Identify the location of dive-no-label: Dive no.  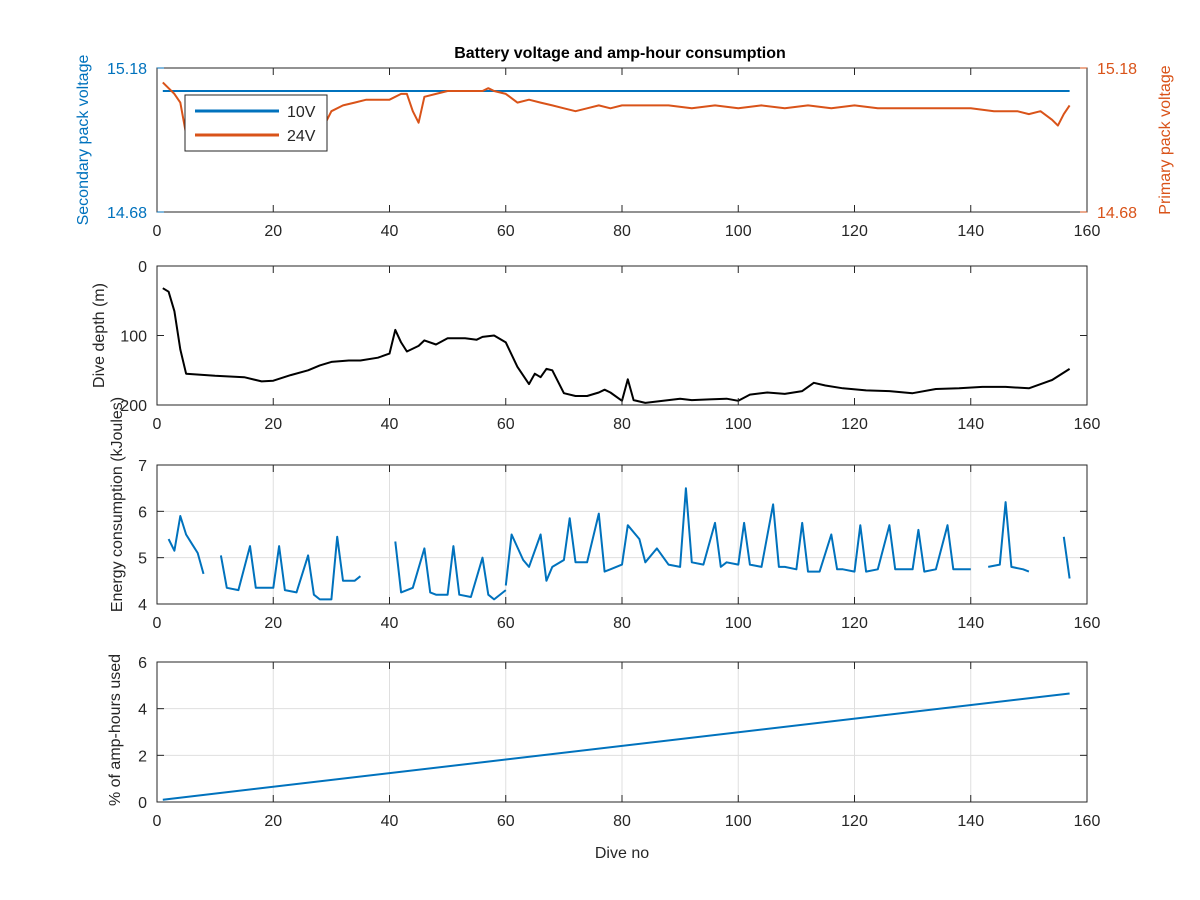
(622, 853).